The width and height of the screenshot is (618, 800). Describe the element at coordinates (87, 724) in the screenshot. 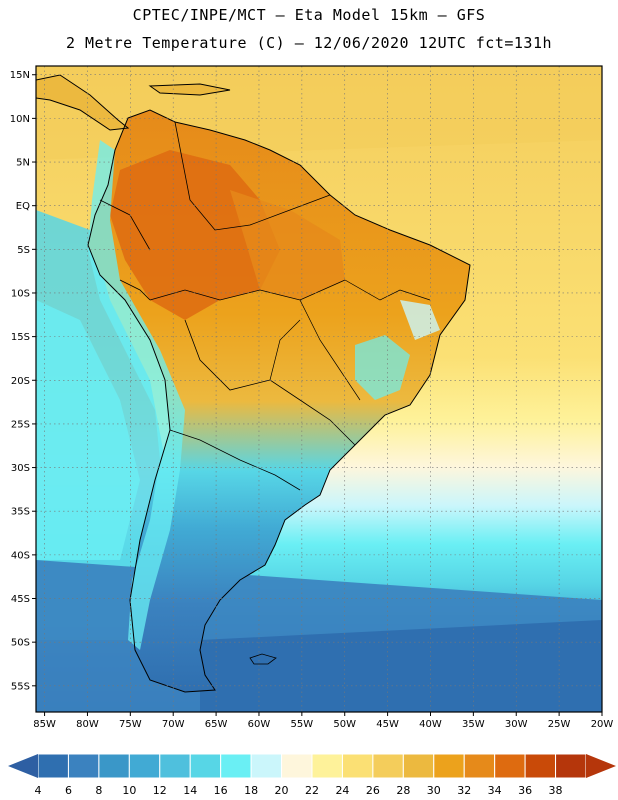

I see `lon-tick-label: 80W` at that location.